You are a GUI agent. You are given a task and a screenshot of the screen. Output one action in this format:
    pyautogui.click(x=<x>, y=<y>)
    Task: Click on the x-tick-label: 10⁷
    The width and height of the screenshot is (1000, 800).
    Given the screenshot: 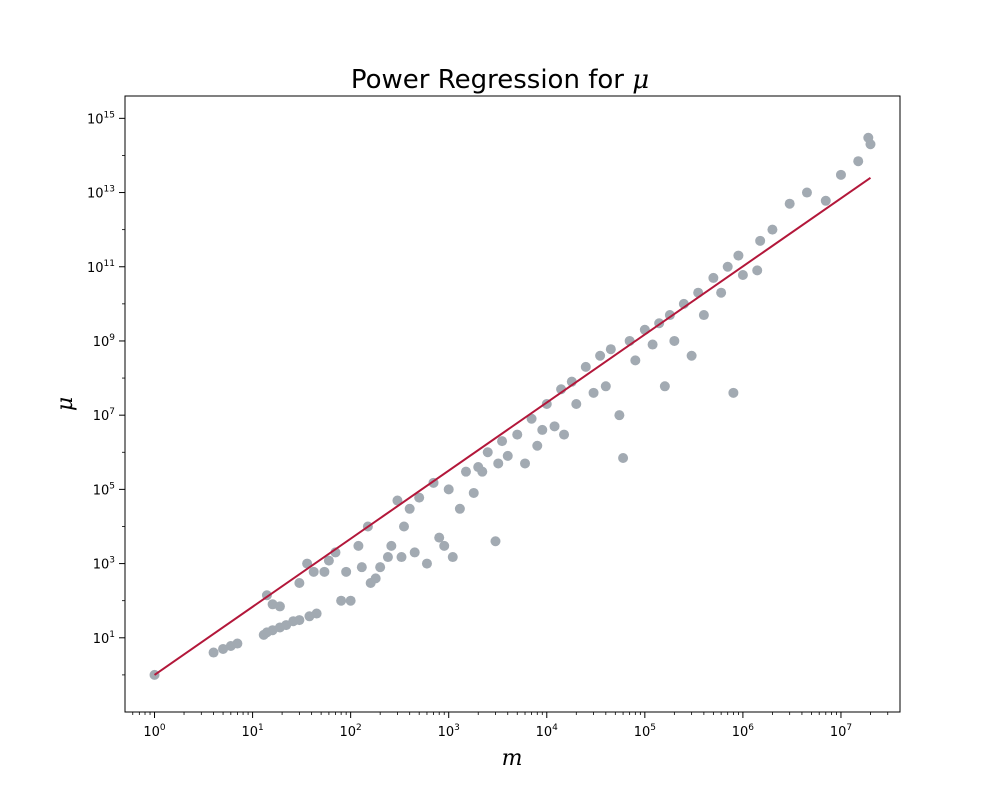 What is the action you would take?
    pyautogui.click(x=841, y=731)
    